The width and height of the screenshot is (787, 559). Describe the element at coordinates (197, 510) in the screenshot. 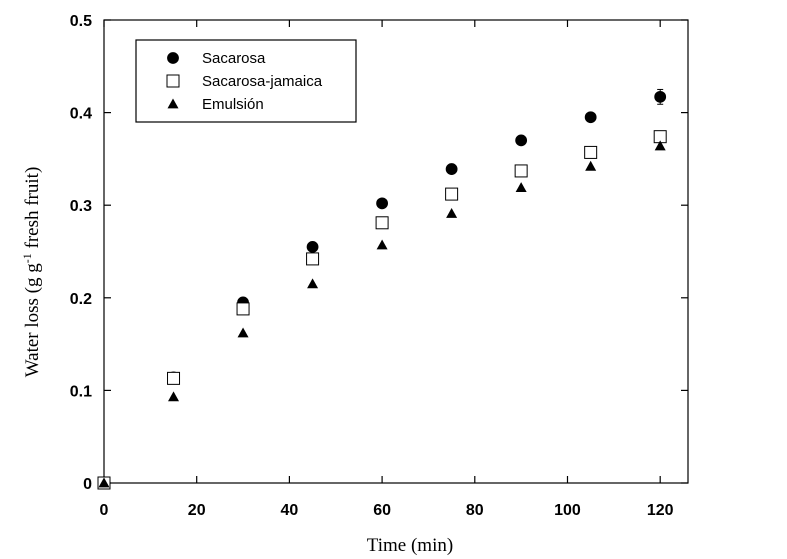

I see `x-tick-label: 20` at that location.